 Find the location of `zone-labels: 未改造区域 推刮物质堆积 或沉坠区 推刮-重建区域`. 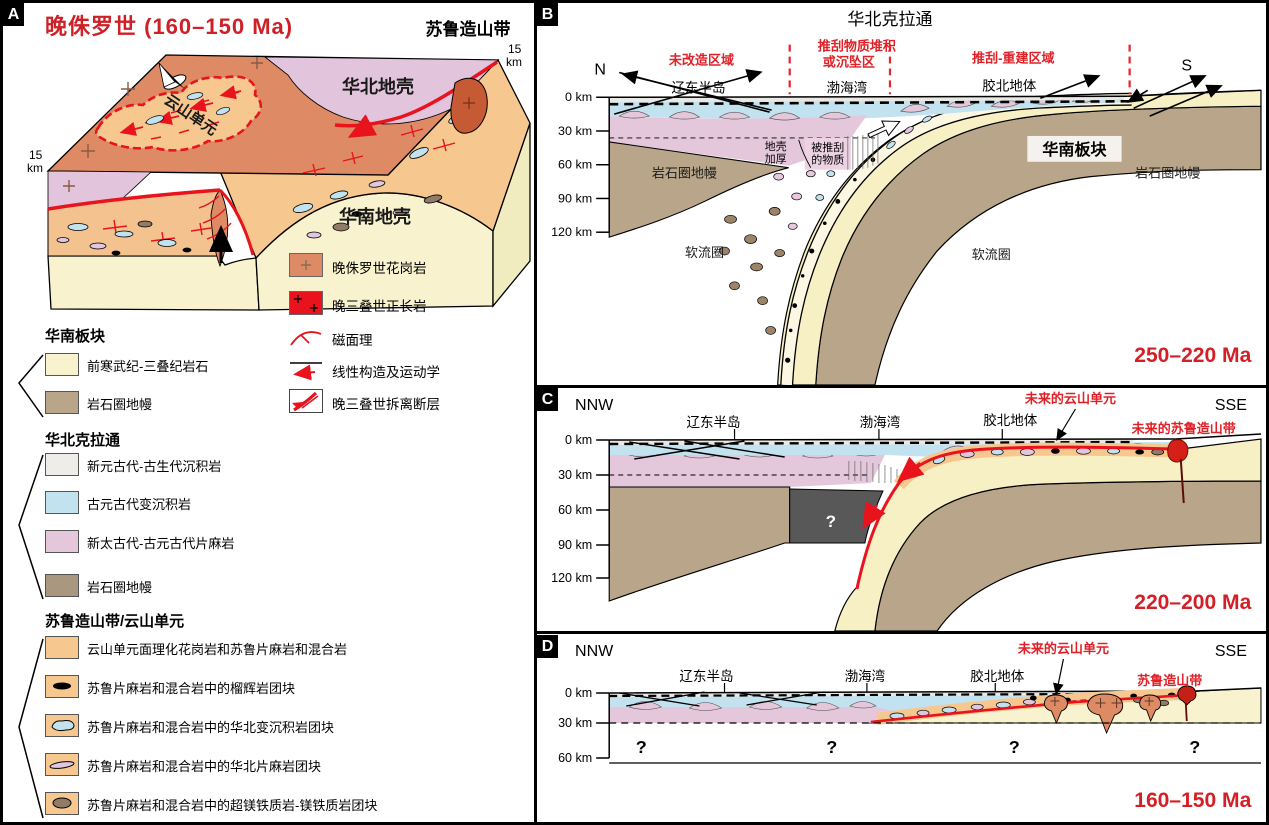

zone-labels: 未改造区域 推刮物质堆积 或沉坠区 推刮-重建区域 is located at coordinates (861, 54).